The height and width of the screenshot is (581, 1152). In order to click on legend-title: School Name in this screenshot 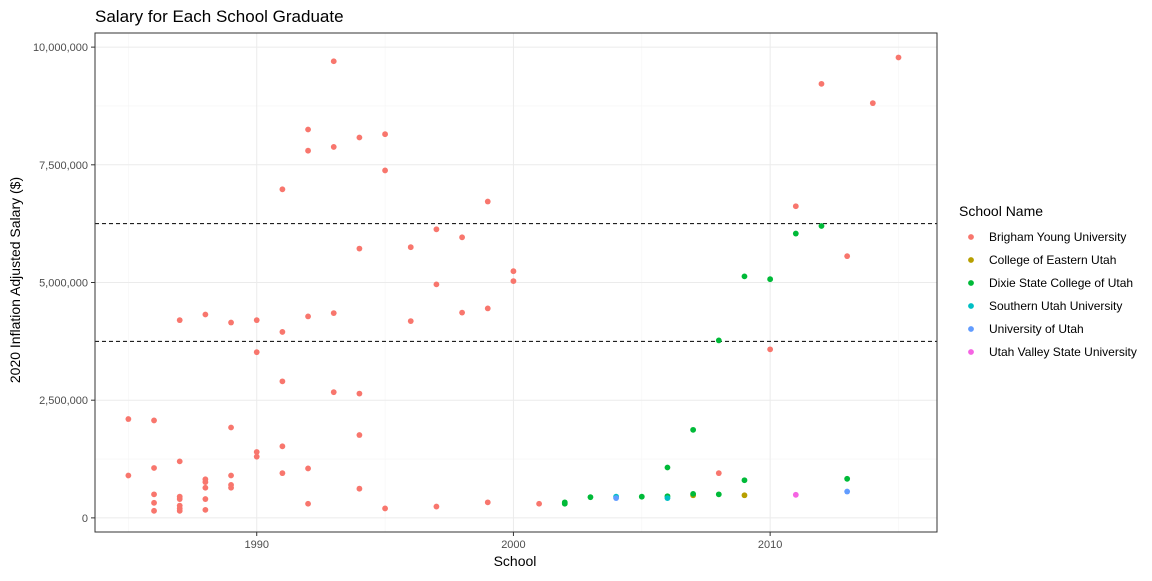, I will do `click(1001, 211)`.